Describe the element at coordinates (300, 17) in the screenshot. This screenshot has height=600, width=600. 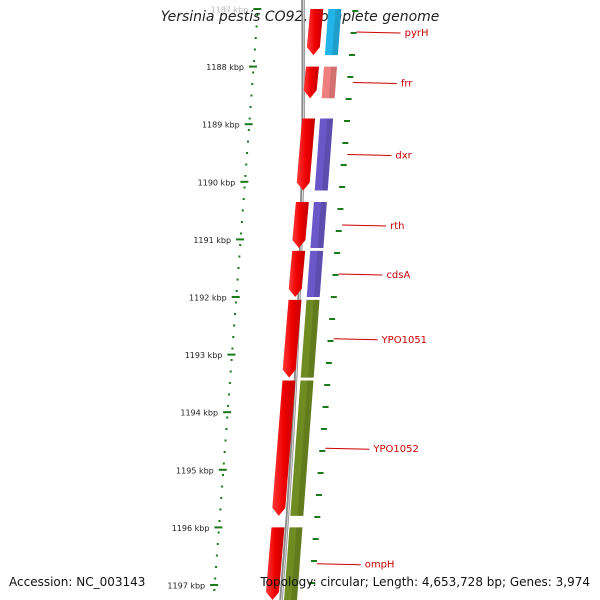
I see `map-title: Yersinia pestis CO92, complete genome` at that location.